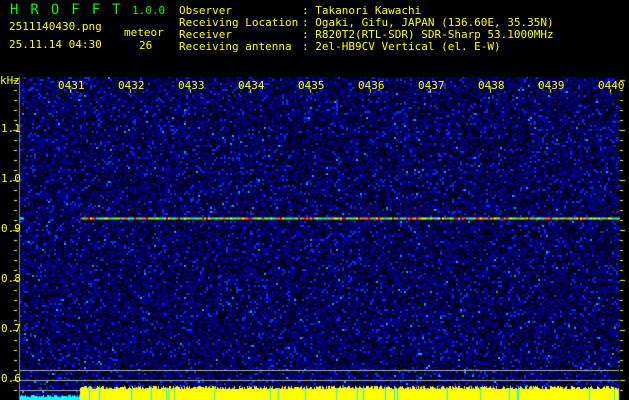 The height and width of the screenshot is (400, 629). What do you see at coordinates (55, 44) in the screenshot?
I see `datetime: 25.11.14 04:30` at bounding box center [55, 44].